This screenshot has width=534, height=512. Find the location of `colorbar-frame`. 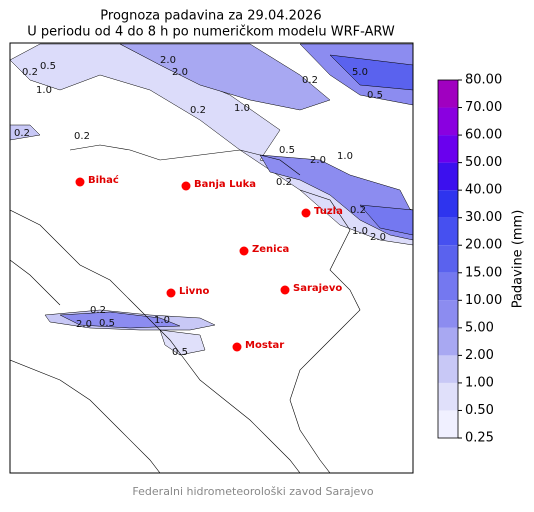

colorbar-frame is located at coordinates (448, 259).